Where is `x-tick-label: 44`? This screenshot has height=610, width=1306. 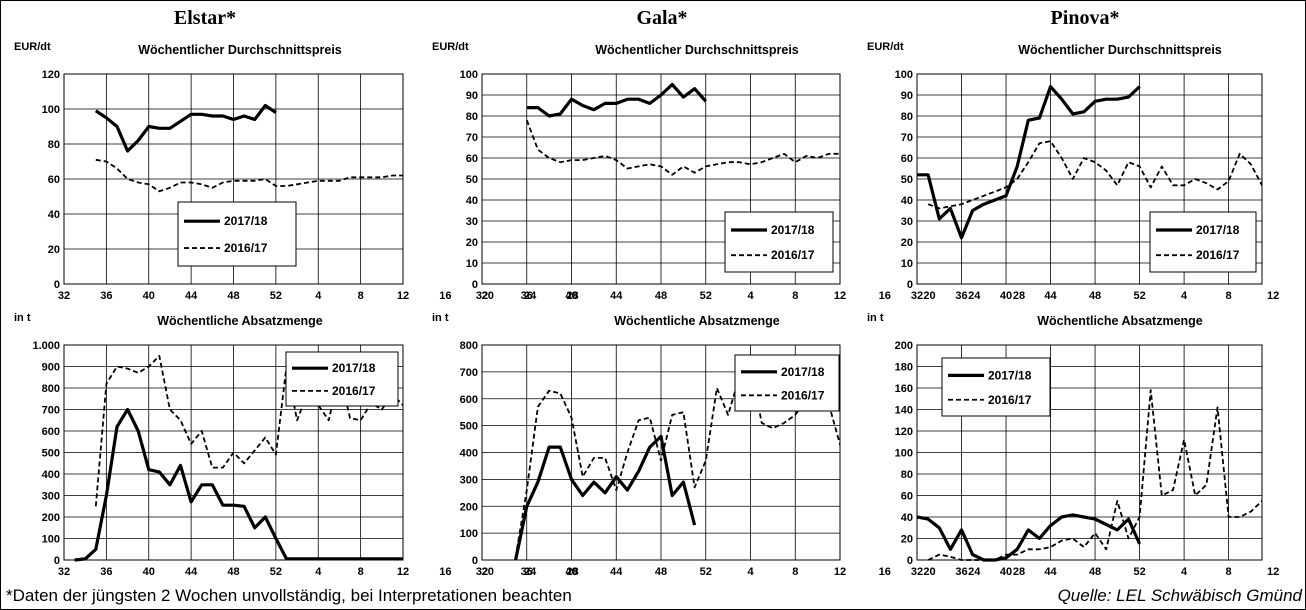 x-tick-label: 44 is located at coordinates (616, 572).